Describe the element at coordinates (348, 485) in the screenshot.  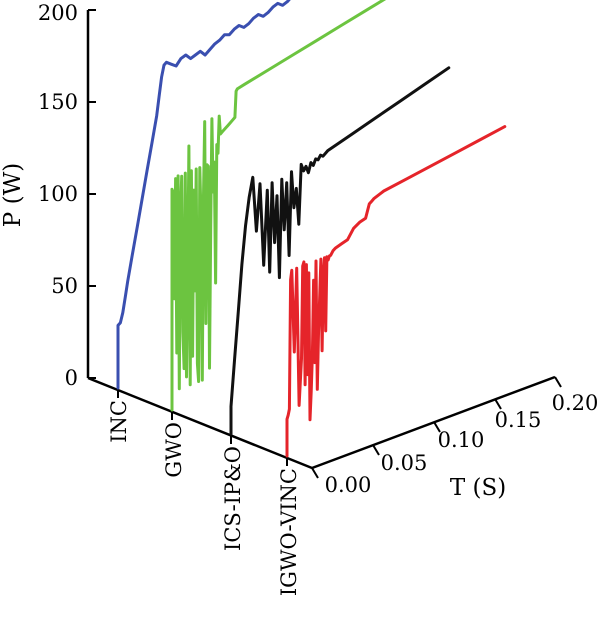
I see `time-tick-label: 0.00` at that location.